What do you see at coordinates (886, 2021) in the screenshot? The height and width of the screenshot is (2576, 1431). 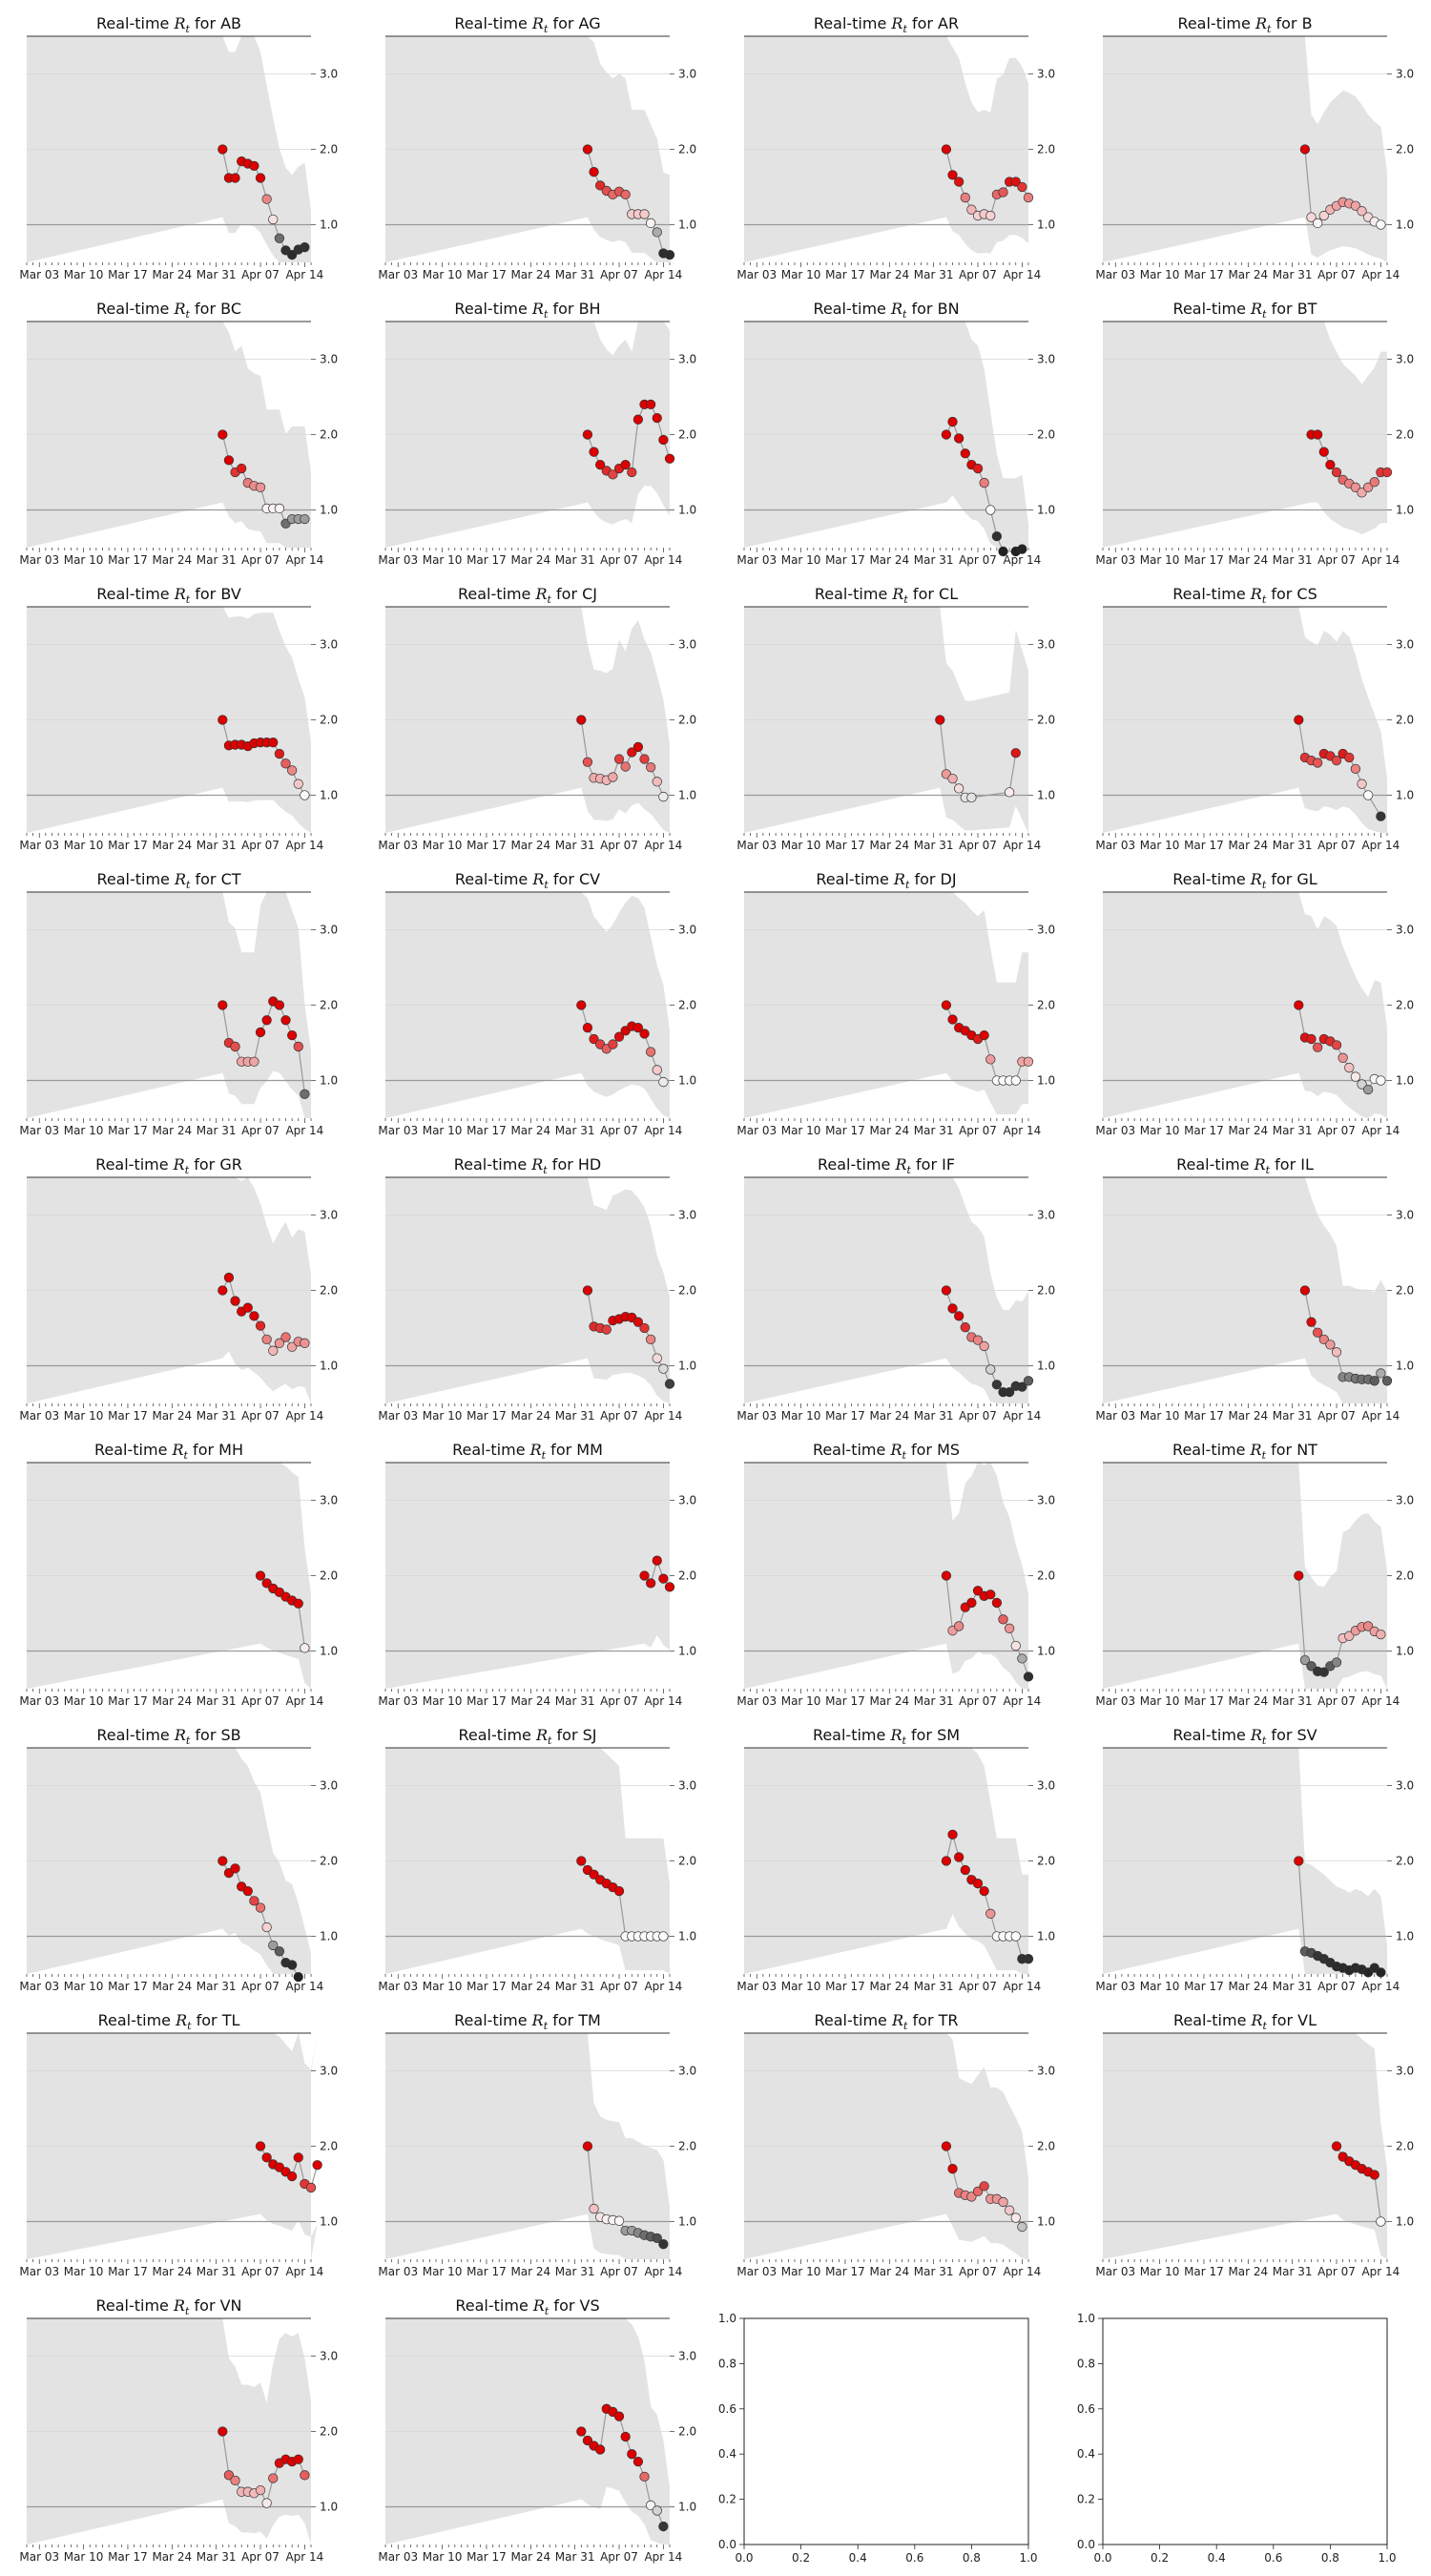 I see `panel-title: Real-time Rt for TR` at bounding box center [886, 2021].